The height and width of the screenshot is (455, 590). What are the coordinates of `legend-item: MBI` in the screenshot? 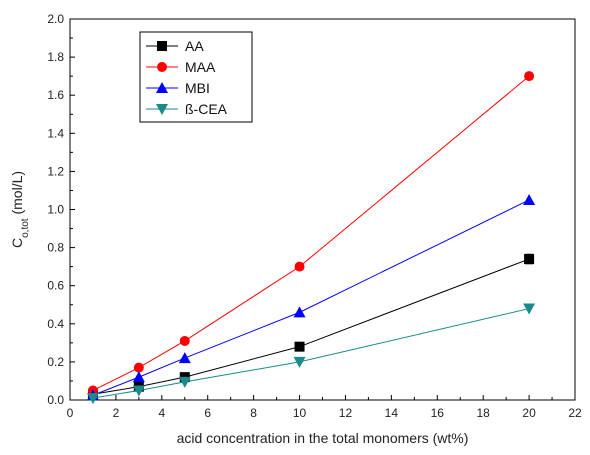 It's located at (178, 88).